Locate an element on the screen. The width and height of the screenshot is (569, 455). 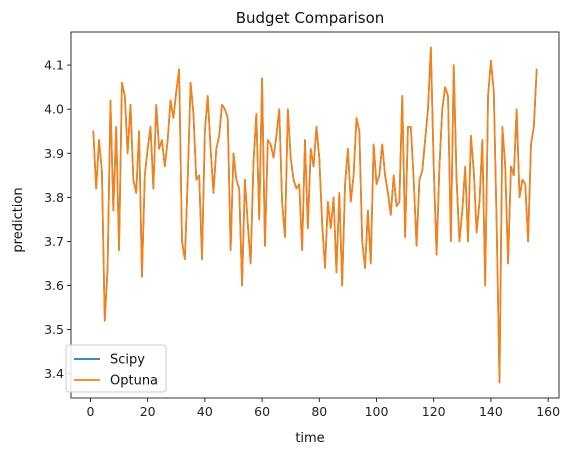
y-tick-label: 4.1 is located at coordinates (54, 65).